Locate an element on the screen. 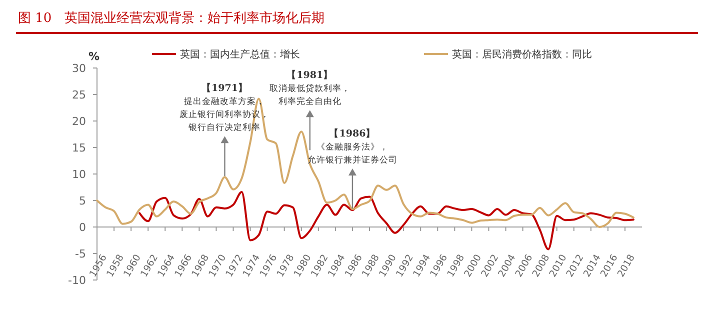  line-series is located at coordinates (386, 220).